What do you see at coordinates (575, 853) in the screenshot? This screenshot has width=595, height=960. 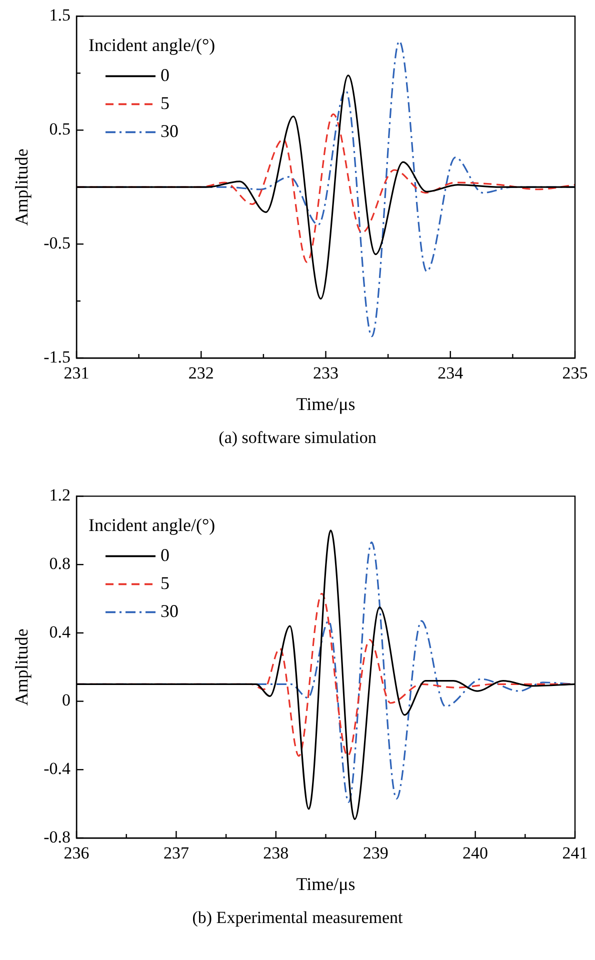 I see `x-tick-label: 241` at bounding box center [575, 853].